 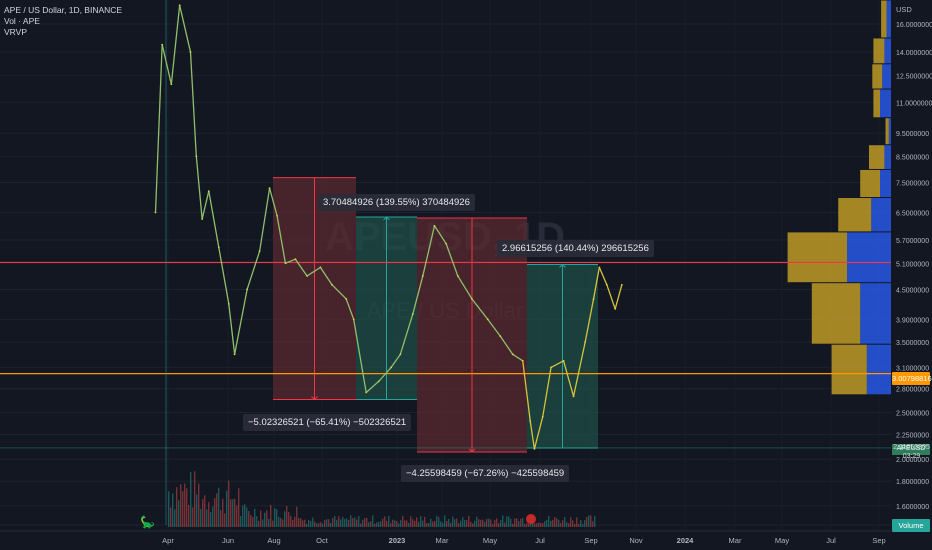 I want to click on x-tick-label: Mar, so click(x=442, y=540).